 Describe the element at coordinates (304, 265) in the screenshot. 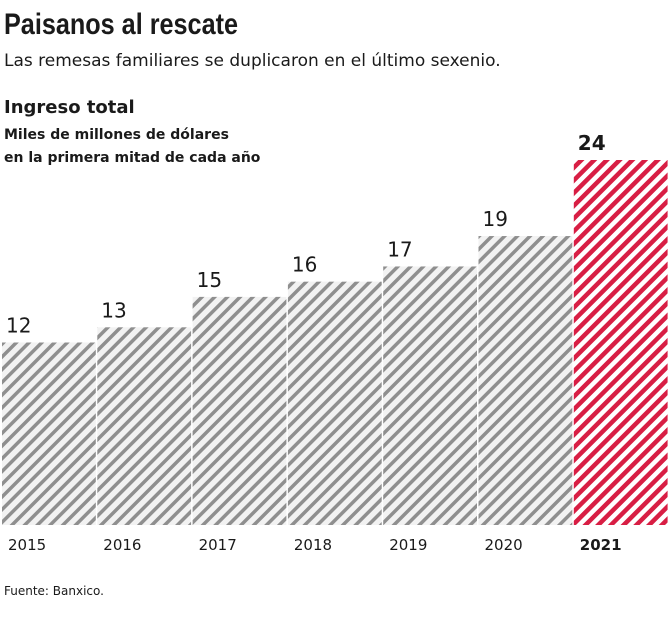

I see `value-label: 16` at that location.